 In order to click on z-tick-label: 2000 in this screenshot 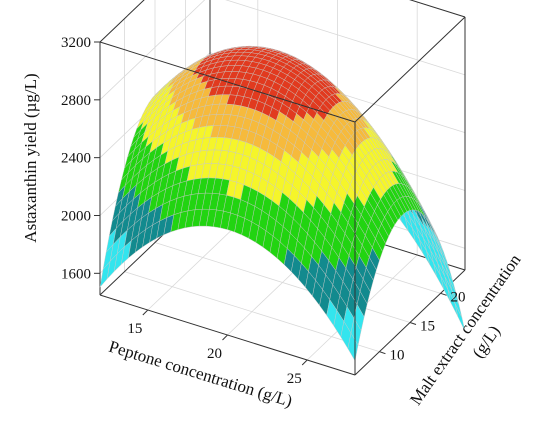, I will do `click(76, 216)`.